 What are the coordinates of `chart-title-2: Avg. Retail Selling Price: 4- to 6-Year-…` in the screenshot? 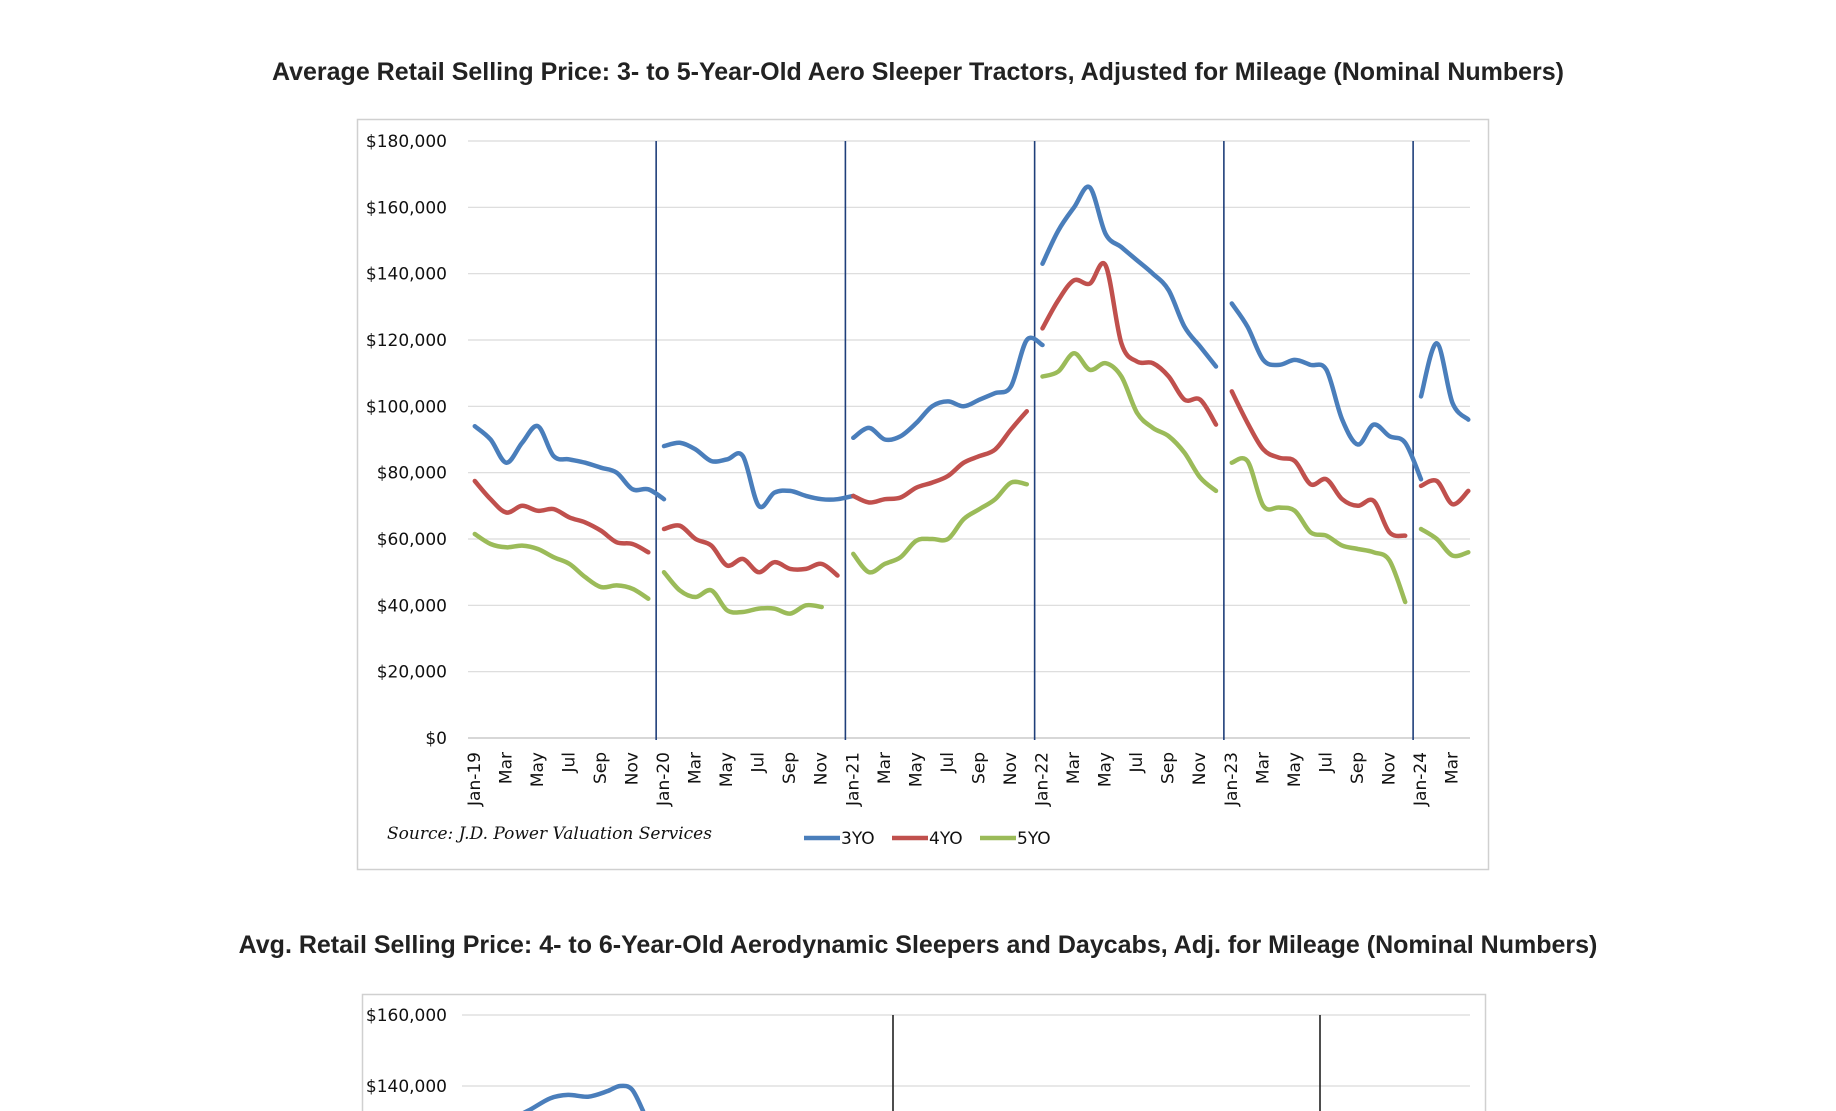 It's located at (918, 945).